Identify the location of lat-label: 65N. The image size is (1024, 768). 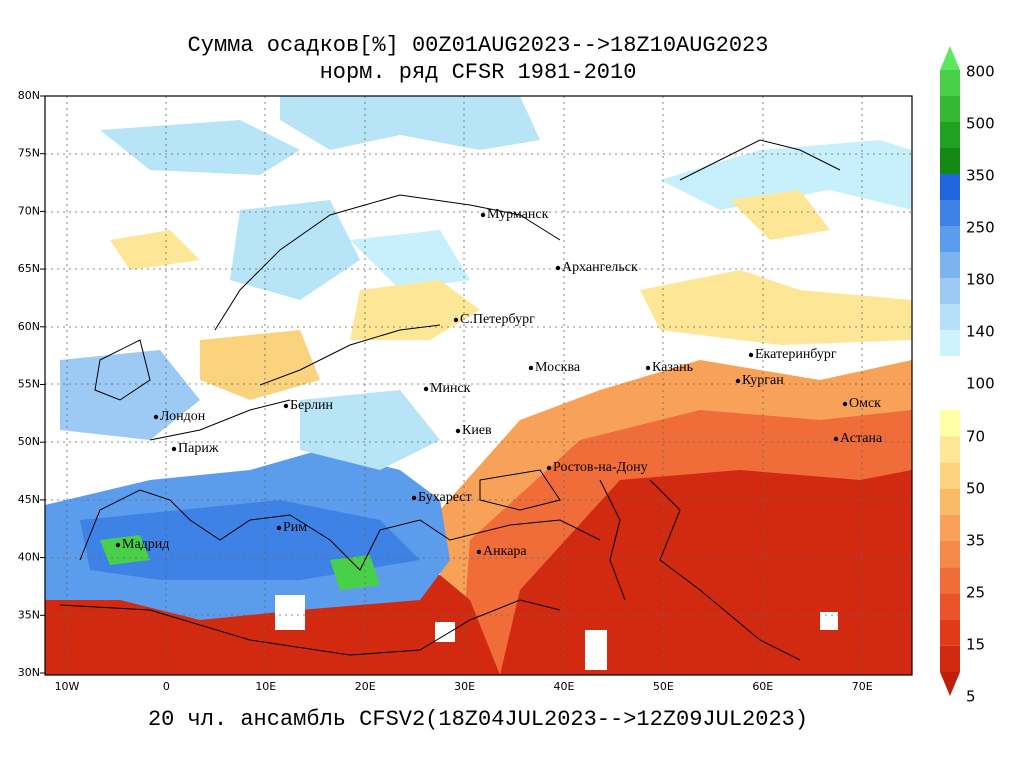
(29, 268).